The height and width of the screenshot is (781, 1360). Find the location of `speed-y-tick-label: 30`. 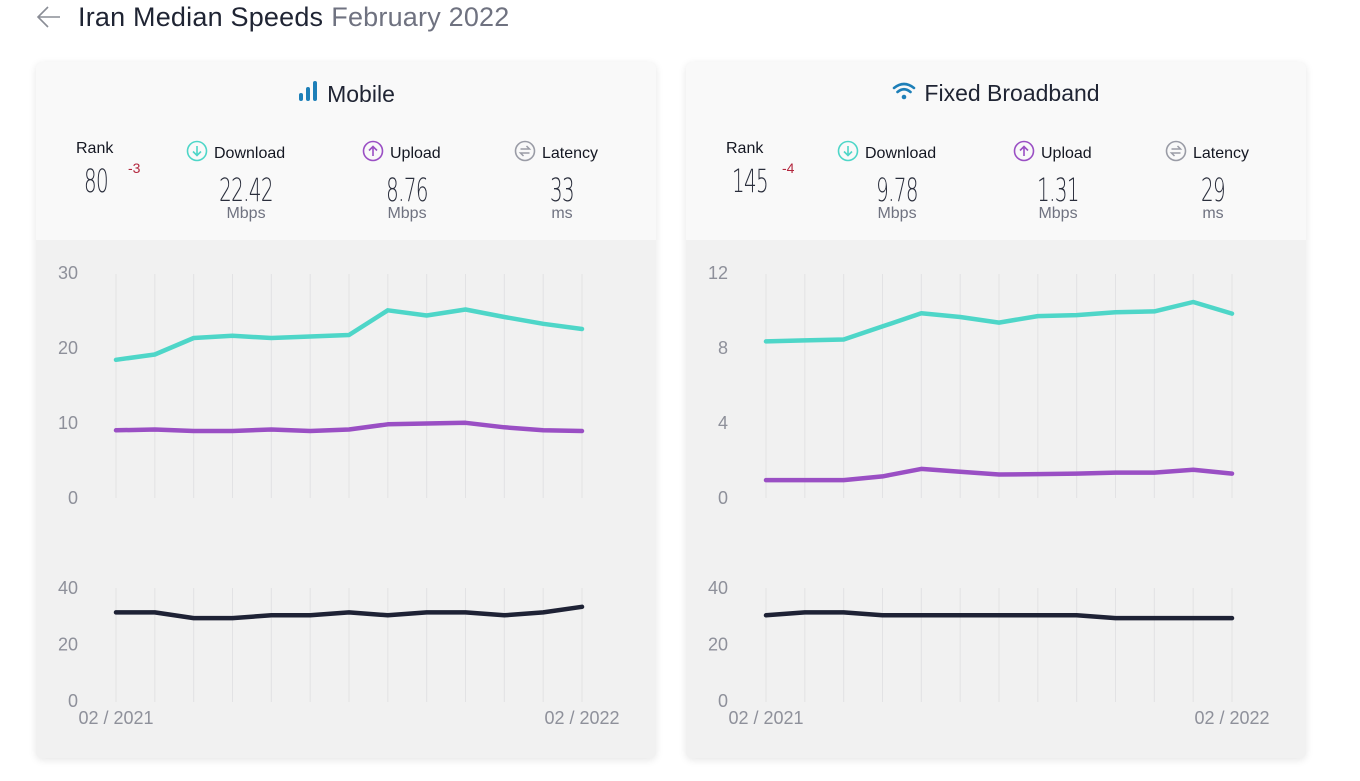

speed-y-tick-label: 30 is located at coordinates (68, 273).